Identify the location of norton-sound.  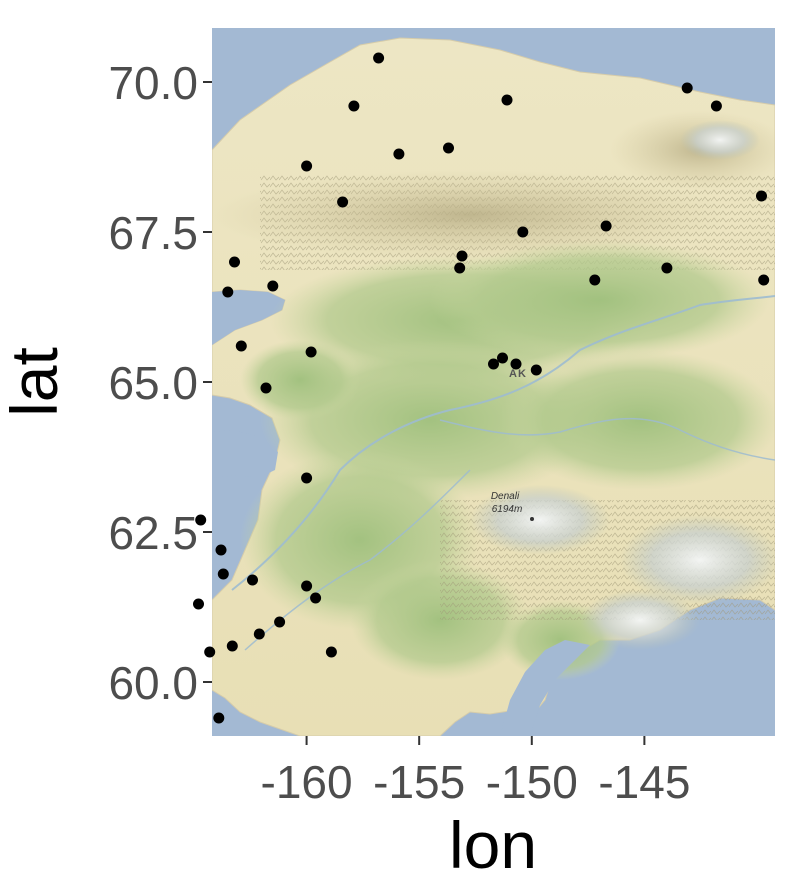
(245, 454).